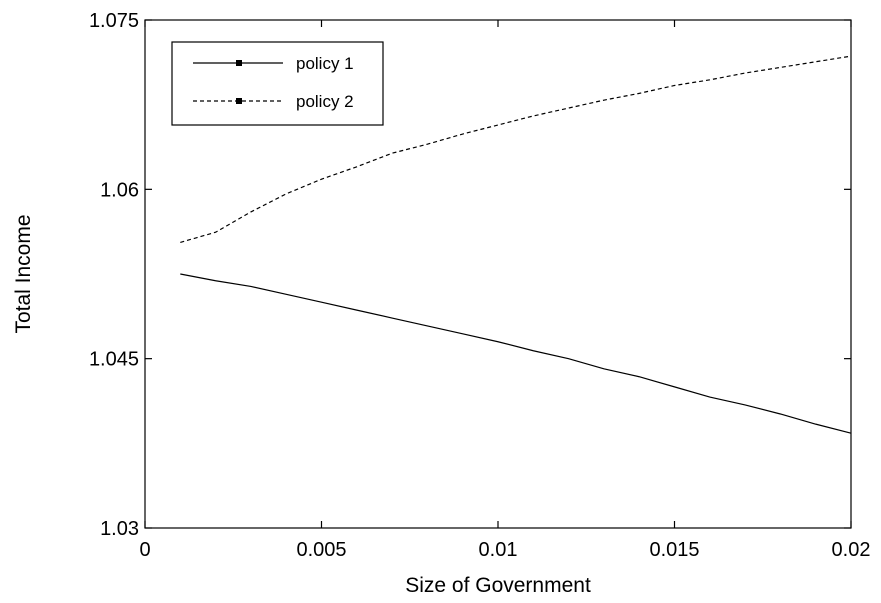  Describe the element at coordinates (498, 585) in the screenshot. I see `x-axis-label: Size of Government` at that location.